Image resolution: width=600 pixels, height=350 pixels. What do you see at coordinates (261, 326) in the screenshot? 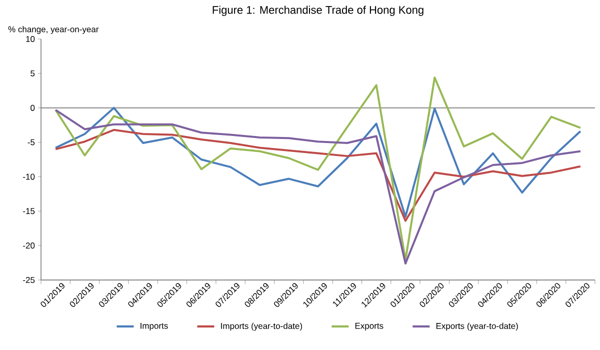
I see `legend-label: Imports (year-to-date)` at bounding box center [261, 326].